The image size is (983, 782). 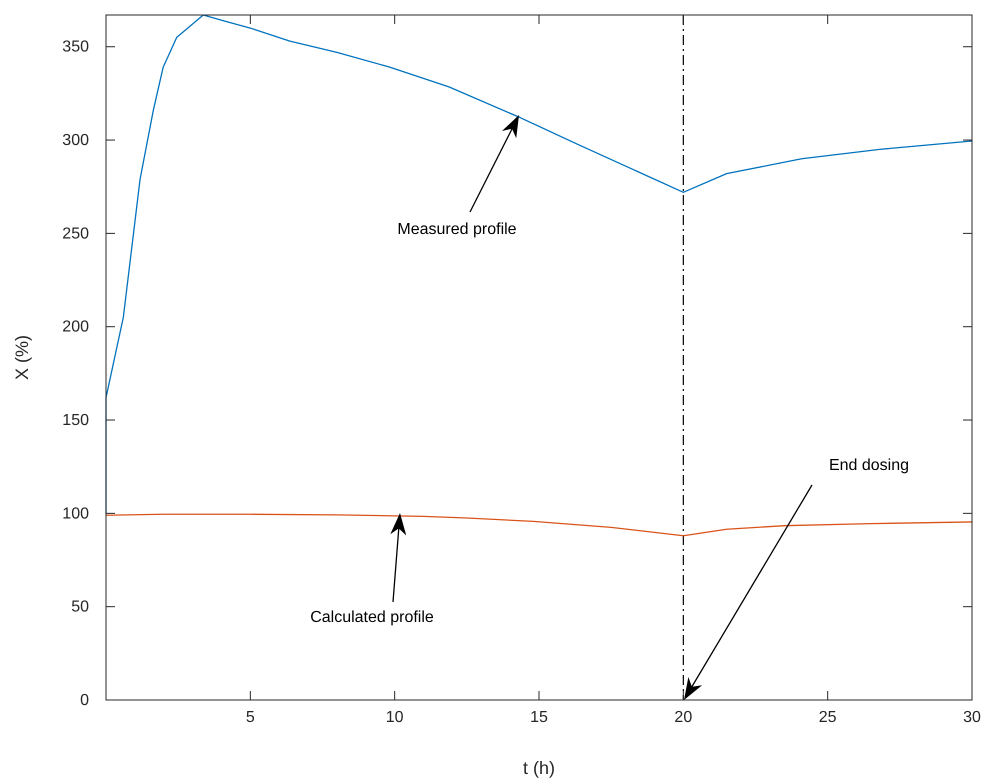 I want to click on x-axis-title: t (h), so click(x=539, y=768).